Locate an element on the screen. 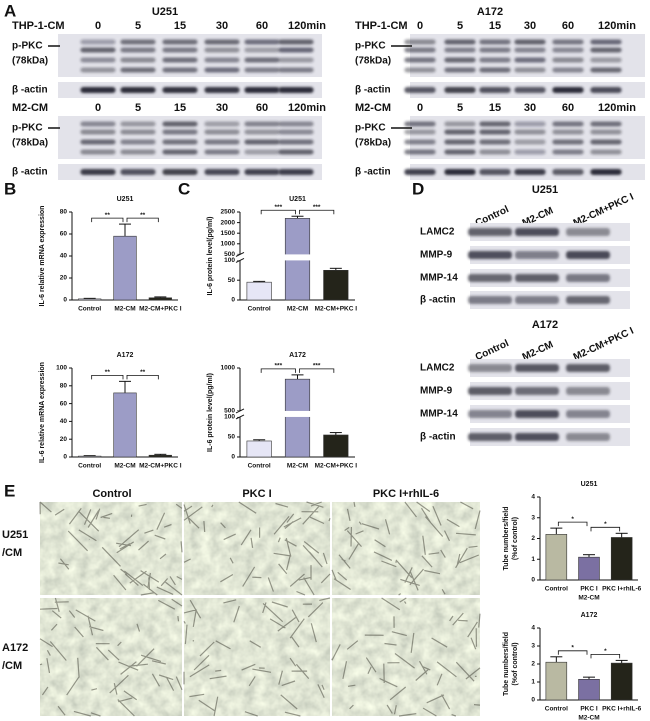 This screenshot has height=721, width=650. y-tick-label: 60 is located at coordinates (64, 234).